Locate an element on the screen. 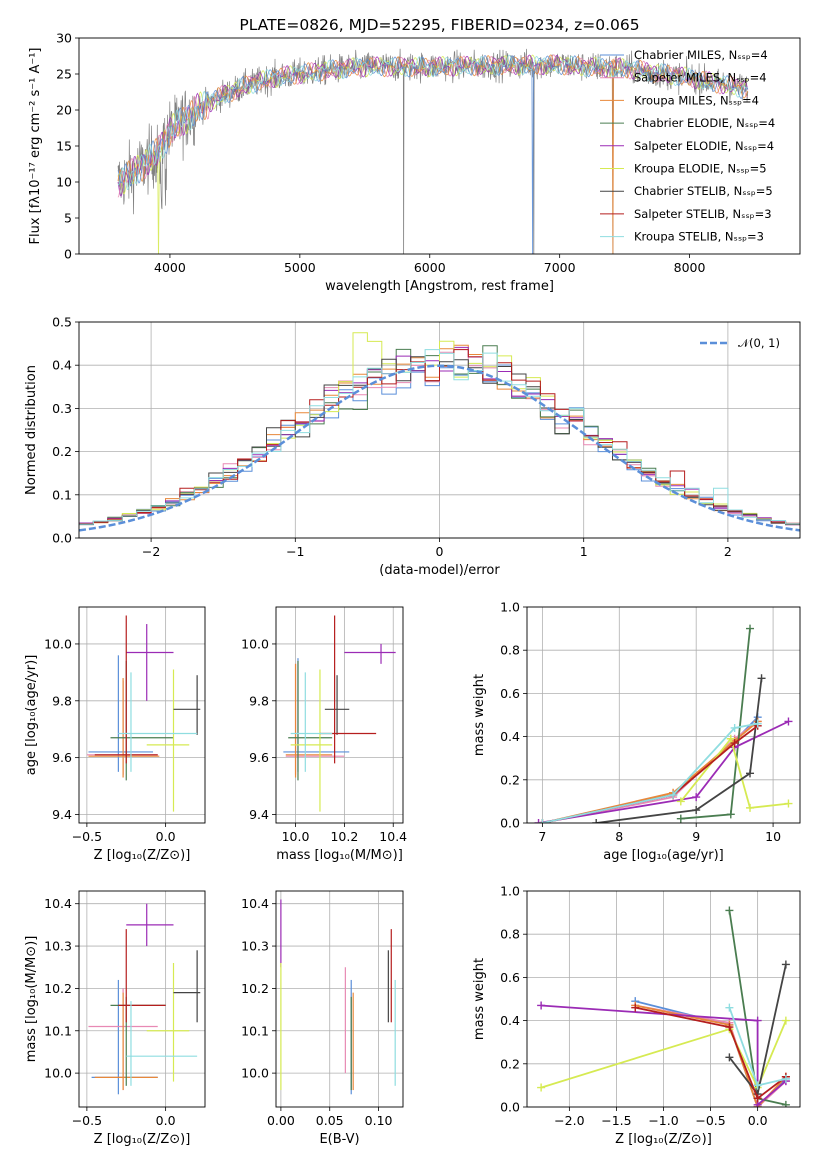 This screenshot has height=1170, width=819. y-tick-label: 1.0 is located at coordinates (510, 891).